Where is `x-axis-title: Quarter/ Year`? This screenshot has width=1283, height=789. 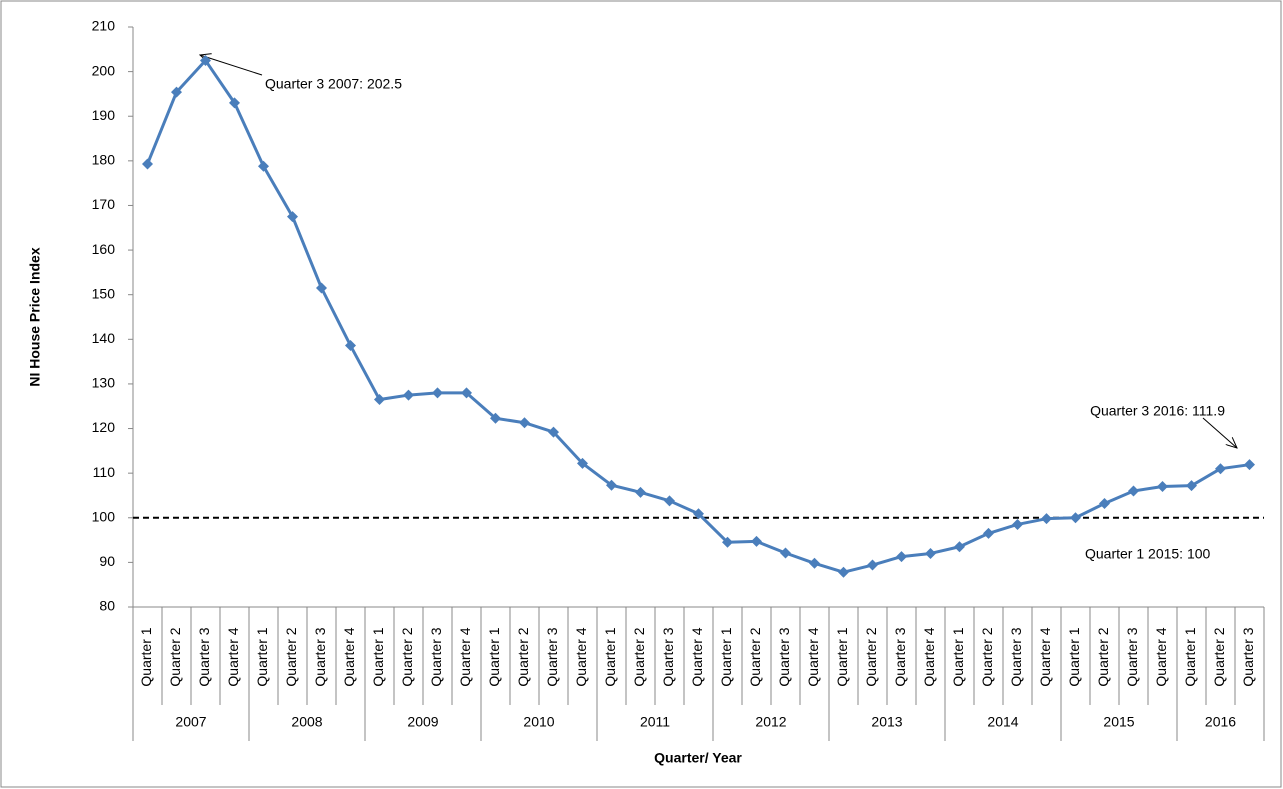
x-axis-title: Quarter/ Year is located at coordinates (698, 758).